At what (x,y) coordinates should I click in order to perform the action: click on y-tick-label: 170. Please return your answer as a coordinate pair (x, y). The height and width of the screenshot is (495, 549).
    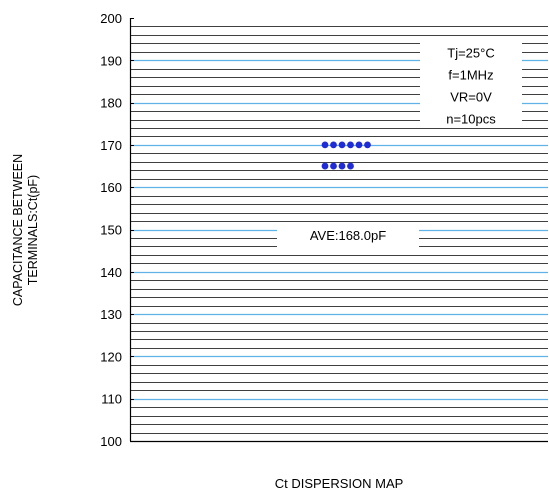
    Looking at the image, I should click on (111, 145).